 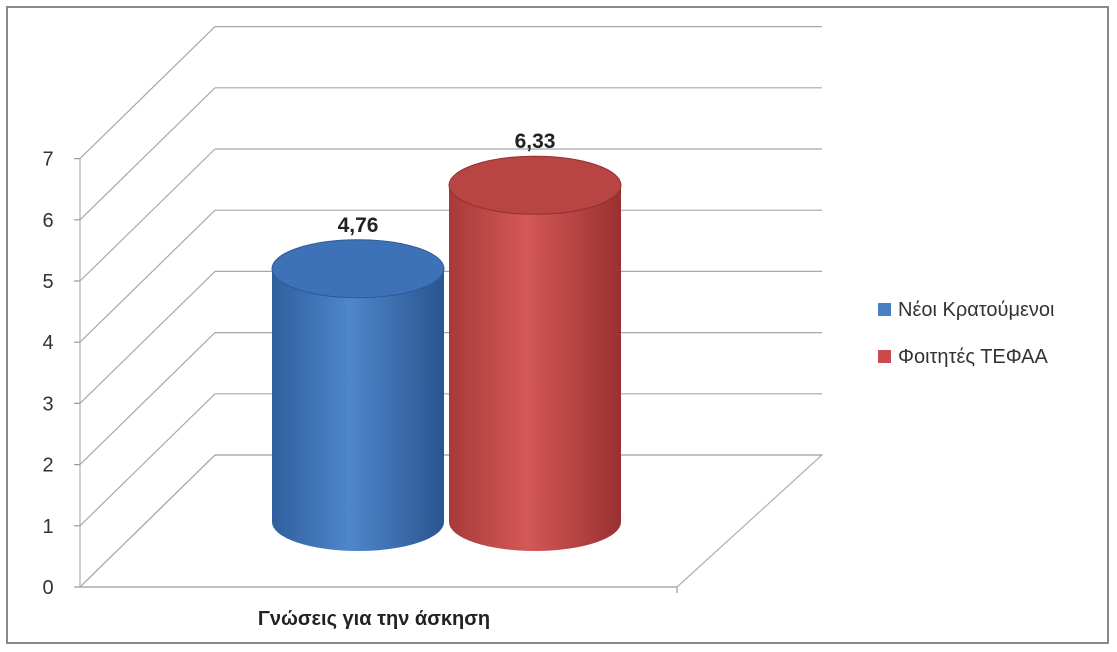 What do you see at coordinates (973, 357) in the screenshot?
I see `legend-label-1: Φοιτητές ΤΕΦΑΑ` at bounding box center [973, 357].